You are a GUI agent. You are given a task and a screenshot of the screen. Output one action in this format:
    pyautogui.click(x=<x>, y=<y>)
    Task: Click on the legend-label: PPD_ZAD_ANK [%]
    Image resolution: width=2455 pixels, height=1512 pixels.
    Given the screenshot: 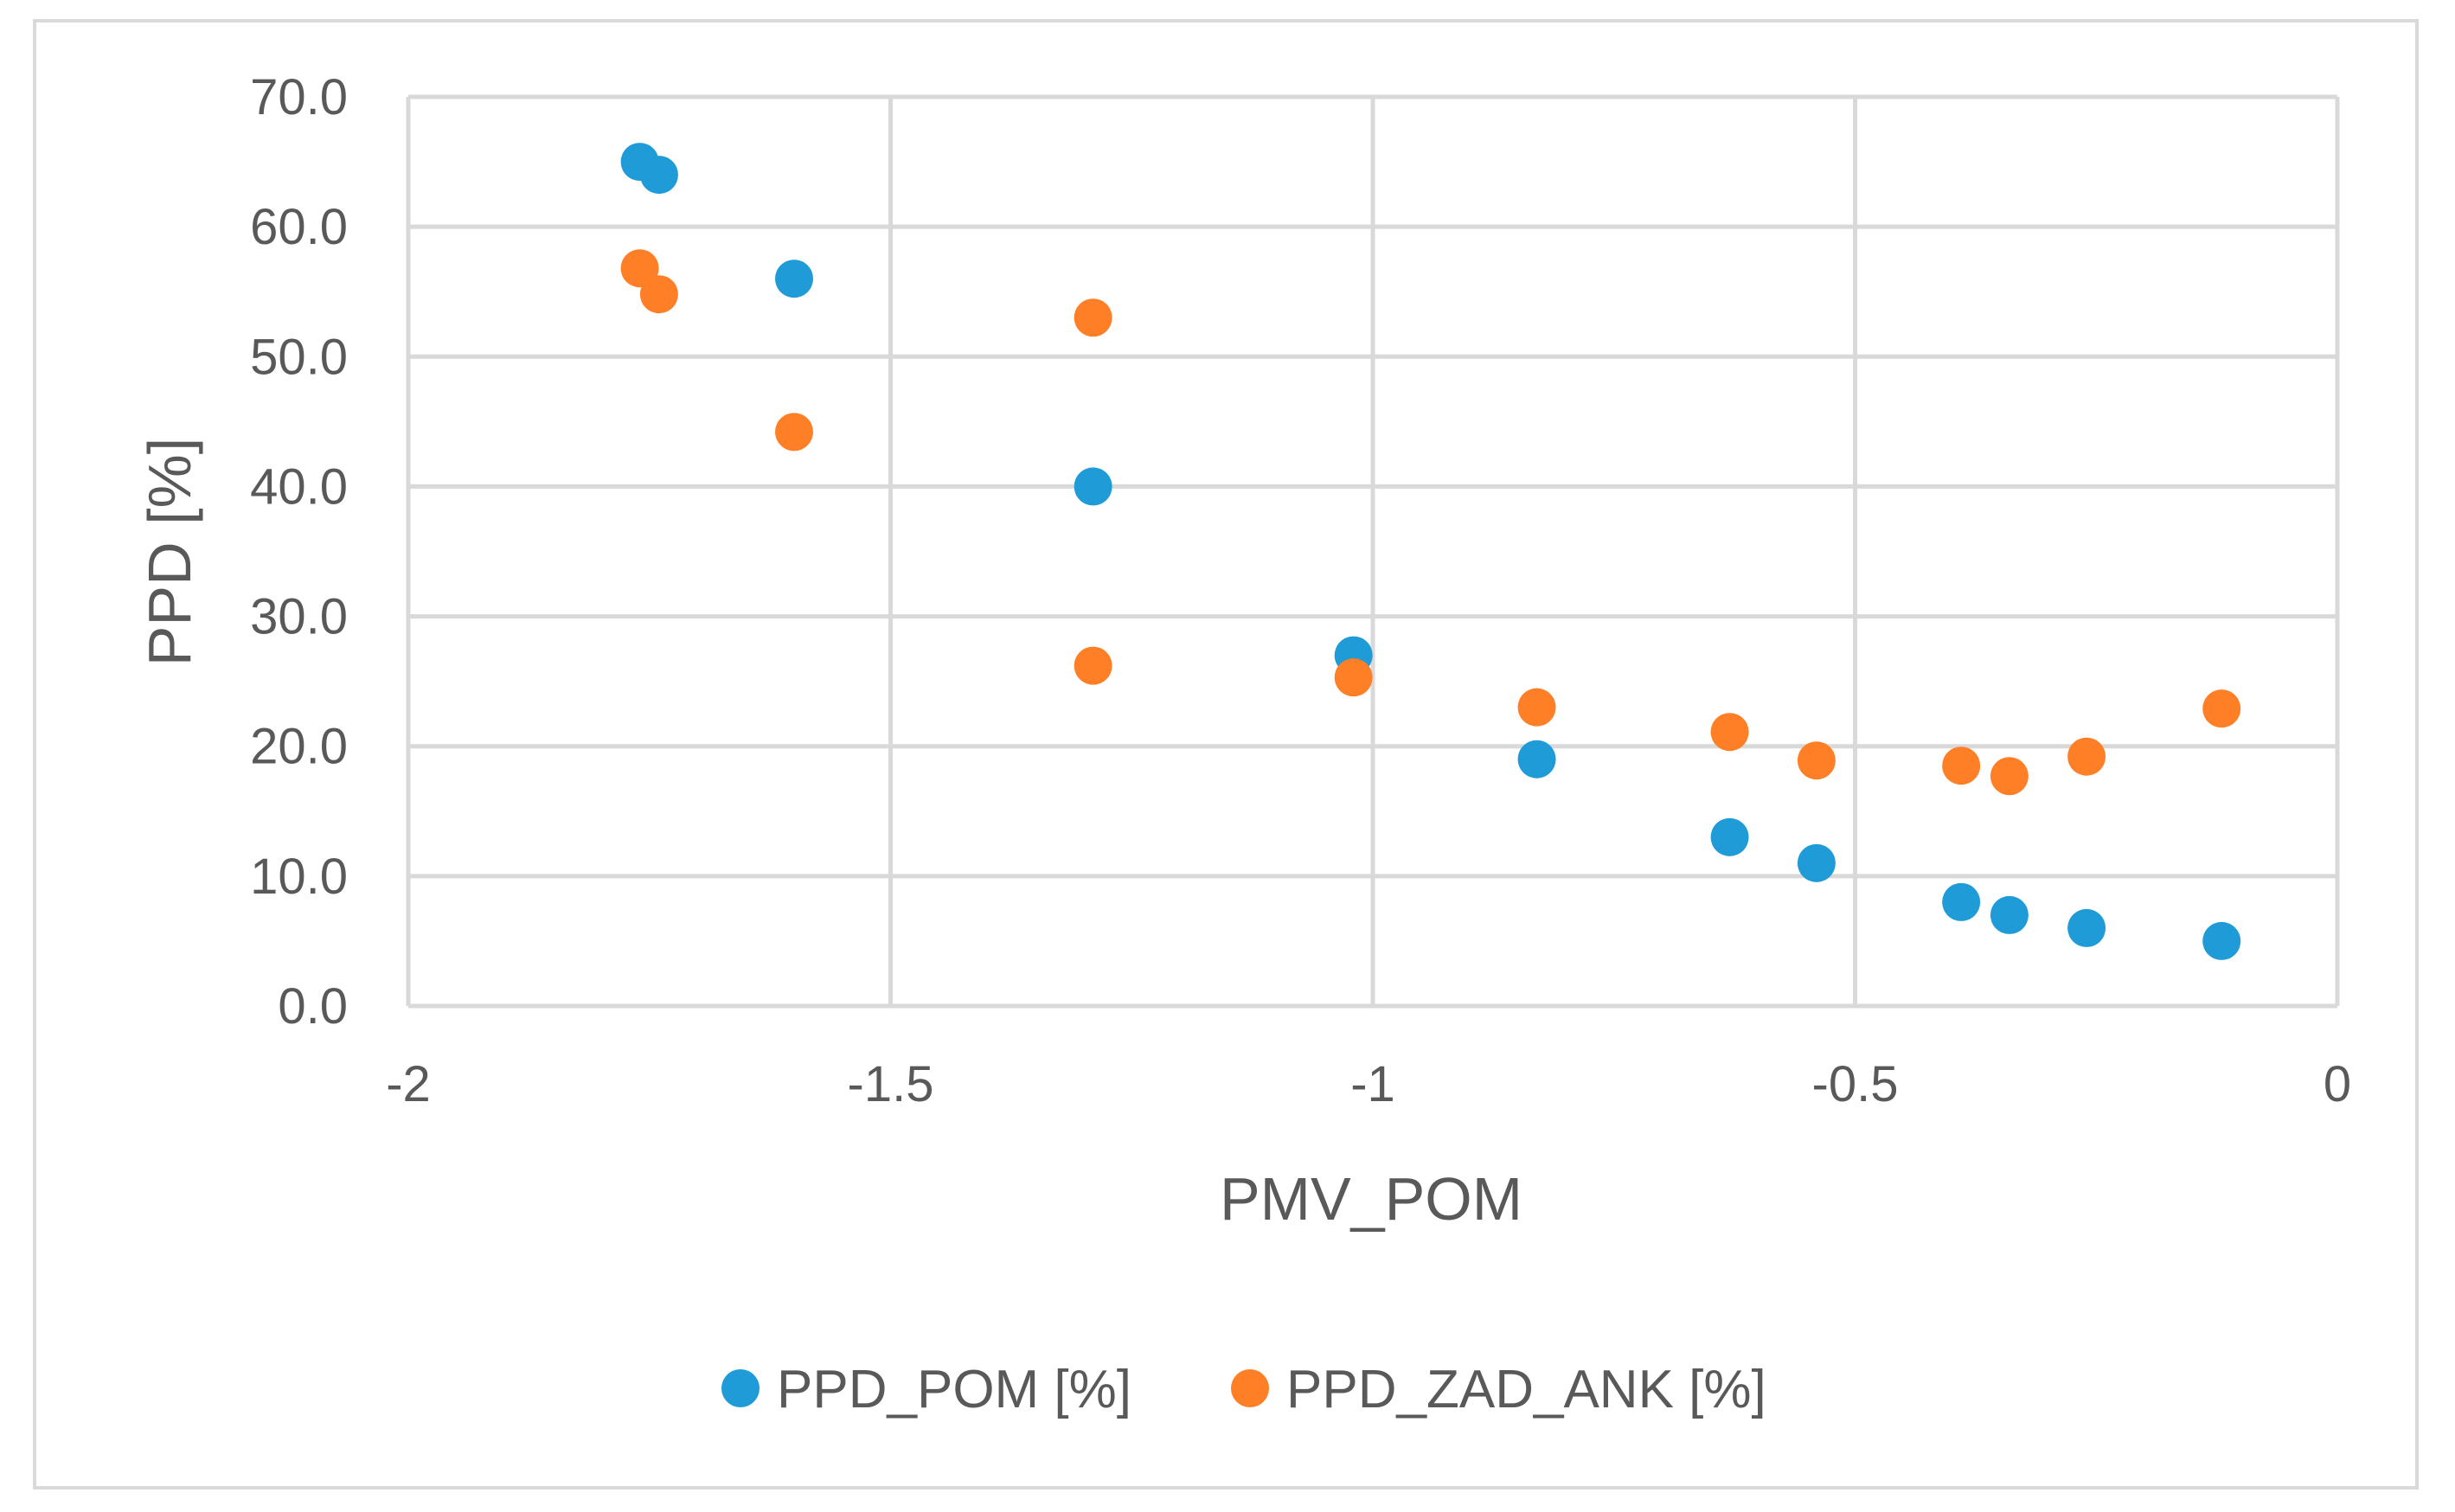 What is the action you would take?
    pyautogui.click(x=1526, y=1389)
    